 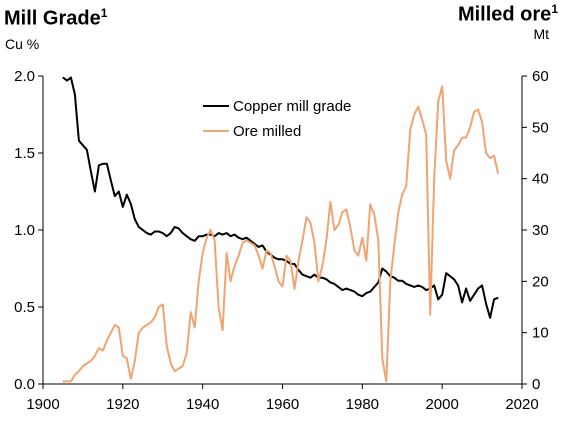 I want to click on left-axis-title-text: Mill Grade, so click(x=52, y=18).